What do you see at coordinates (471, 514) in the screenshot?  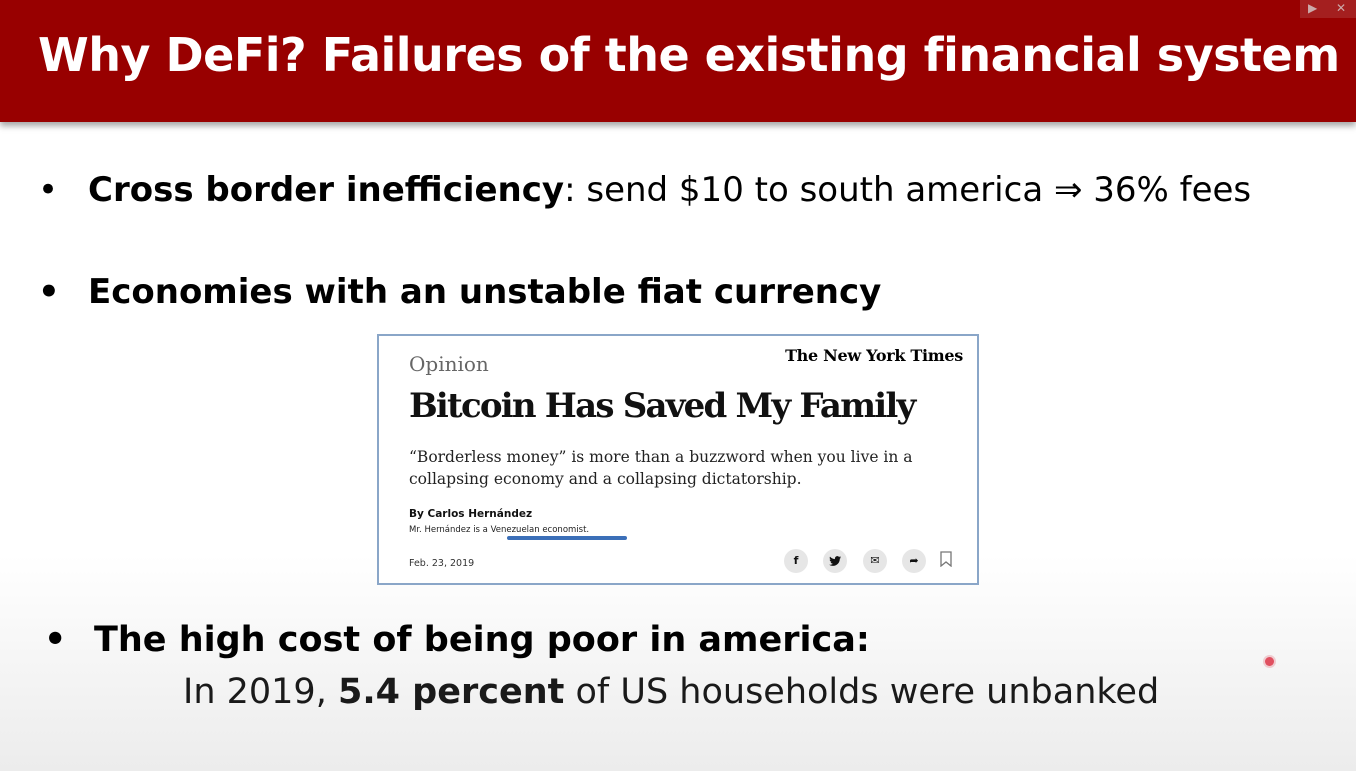 I see `article-byline: By Carlos Hernández` at bounding box center [471, 514].